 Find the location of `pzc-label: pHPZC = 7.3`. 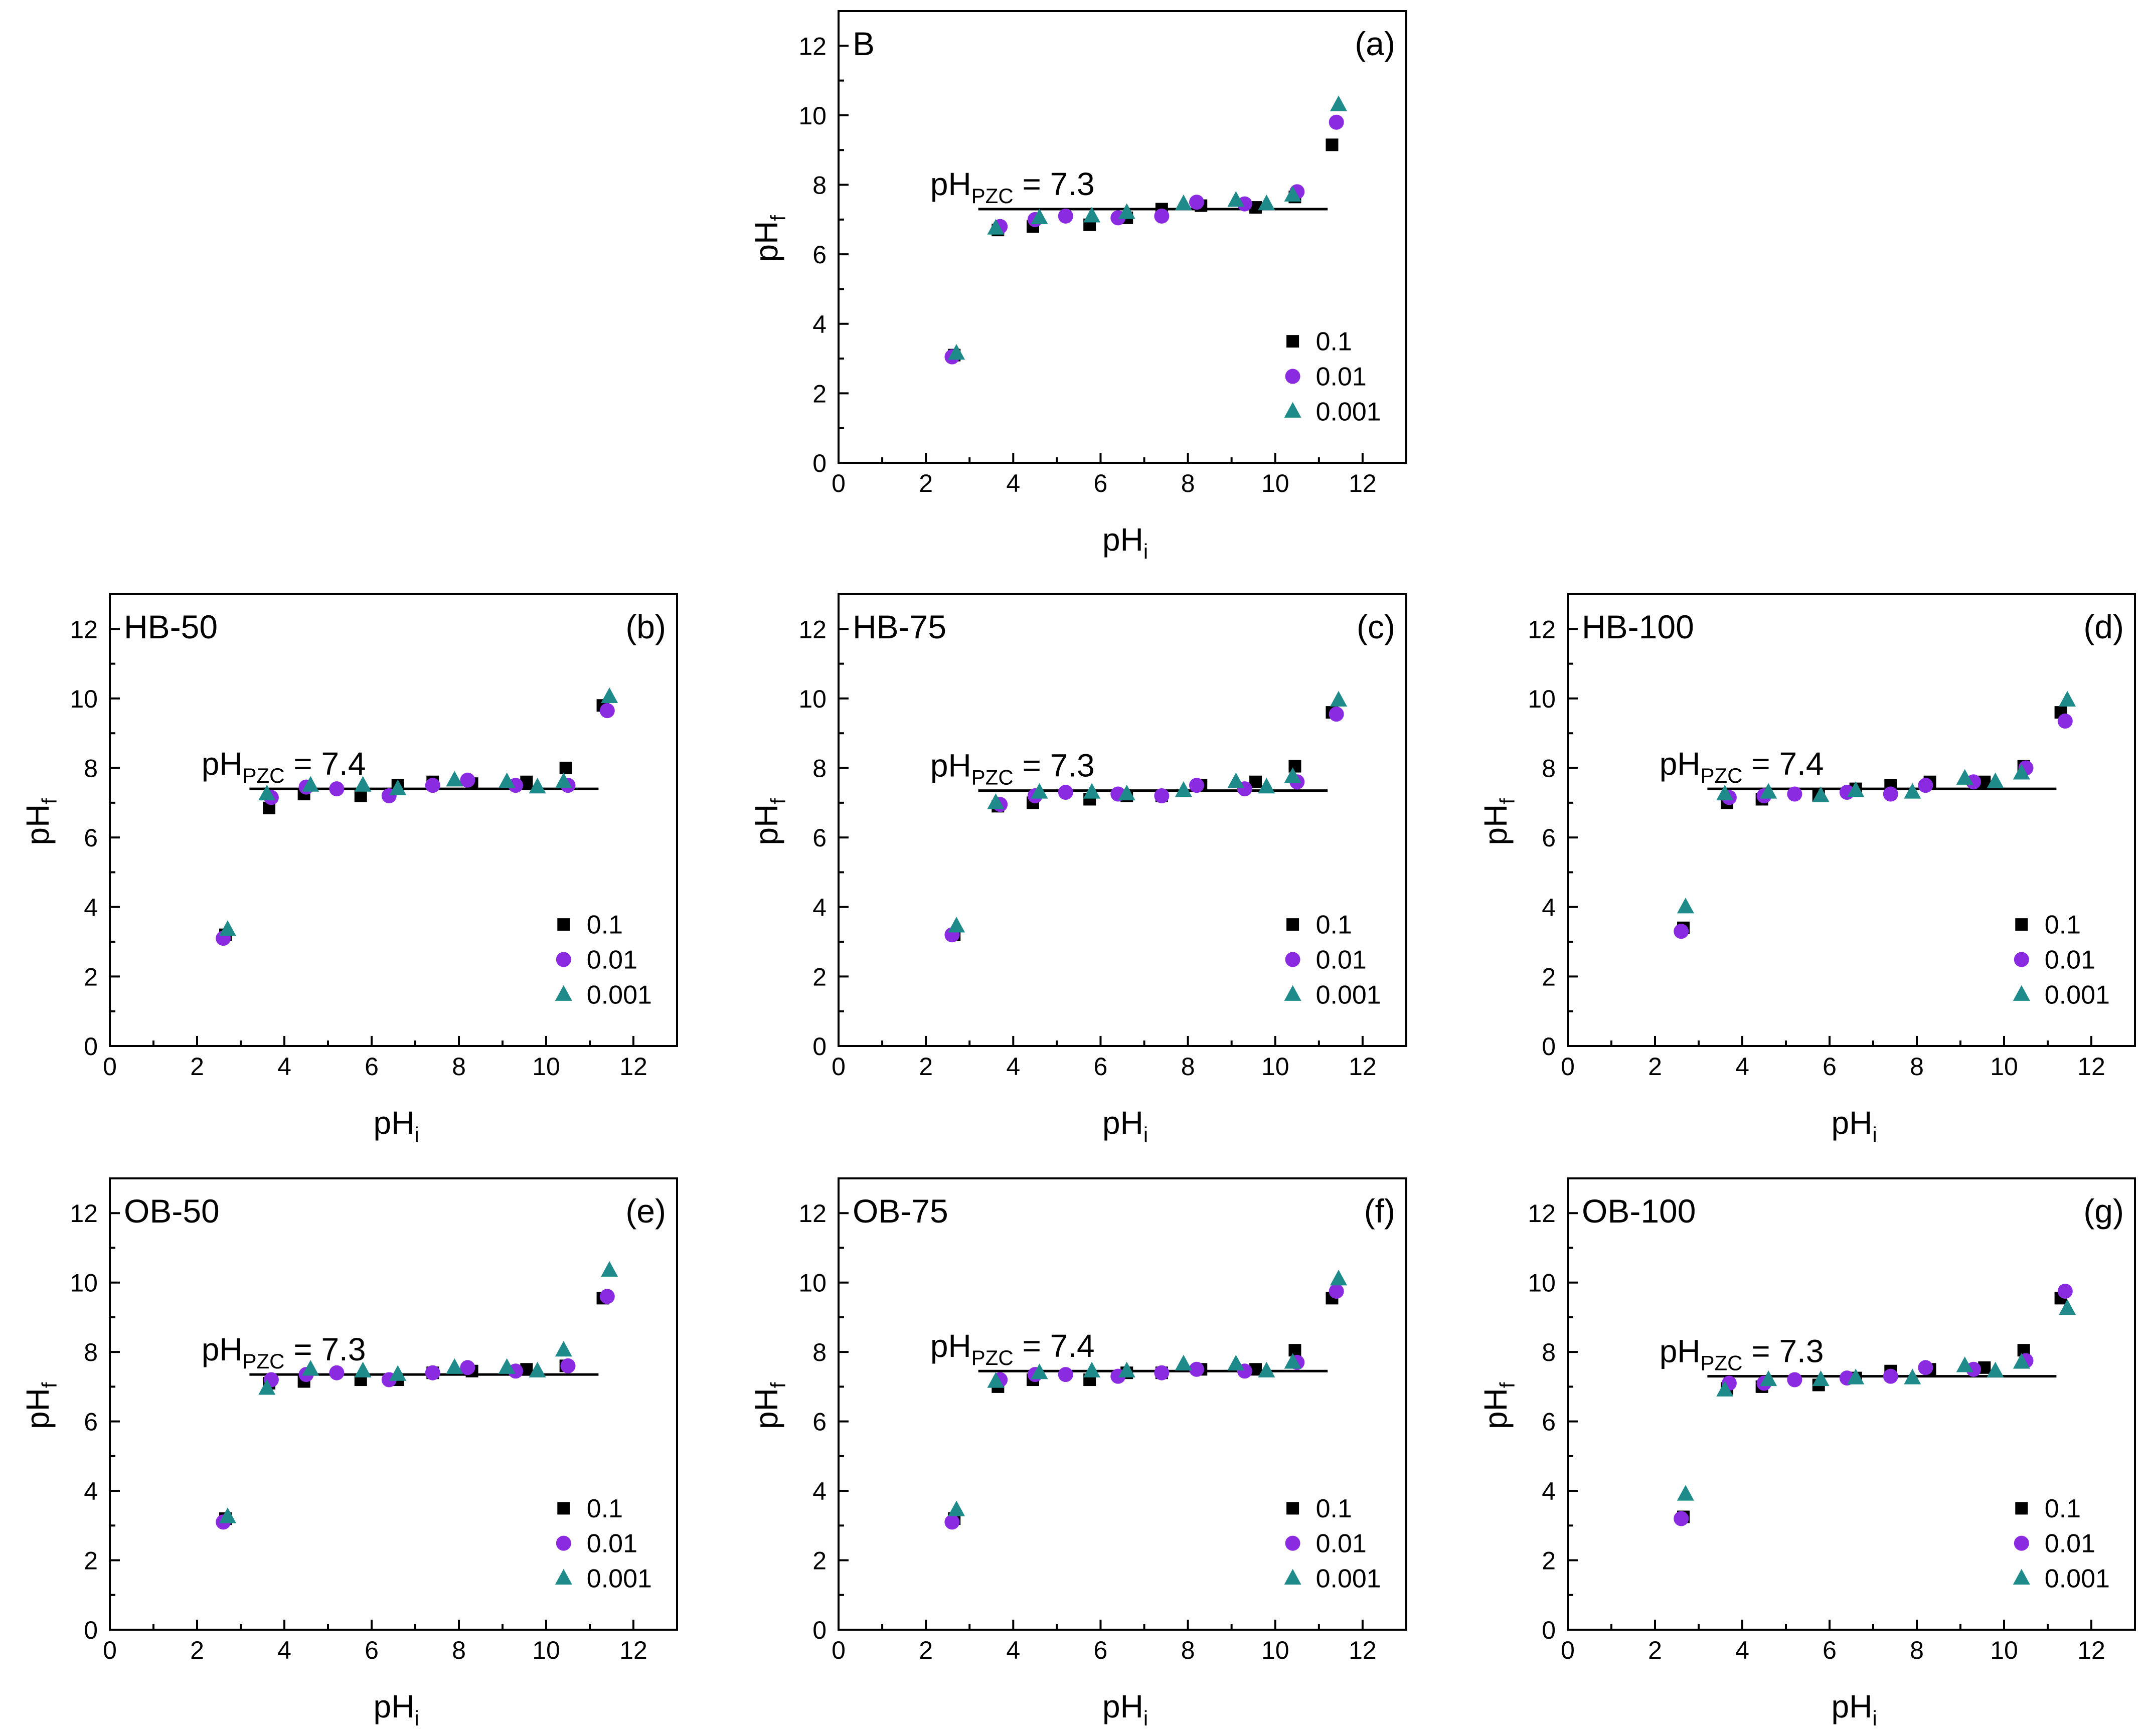

pzc-label: pHPZC = 7.3 is located at coordinates (1012, 768).